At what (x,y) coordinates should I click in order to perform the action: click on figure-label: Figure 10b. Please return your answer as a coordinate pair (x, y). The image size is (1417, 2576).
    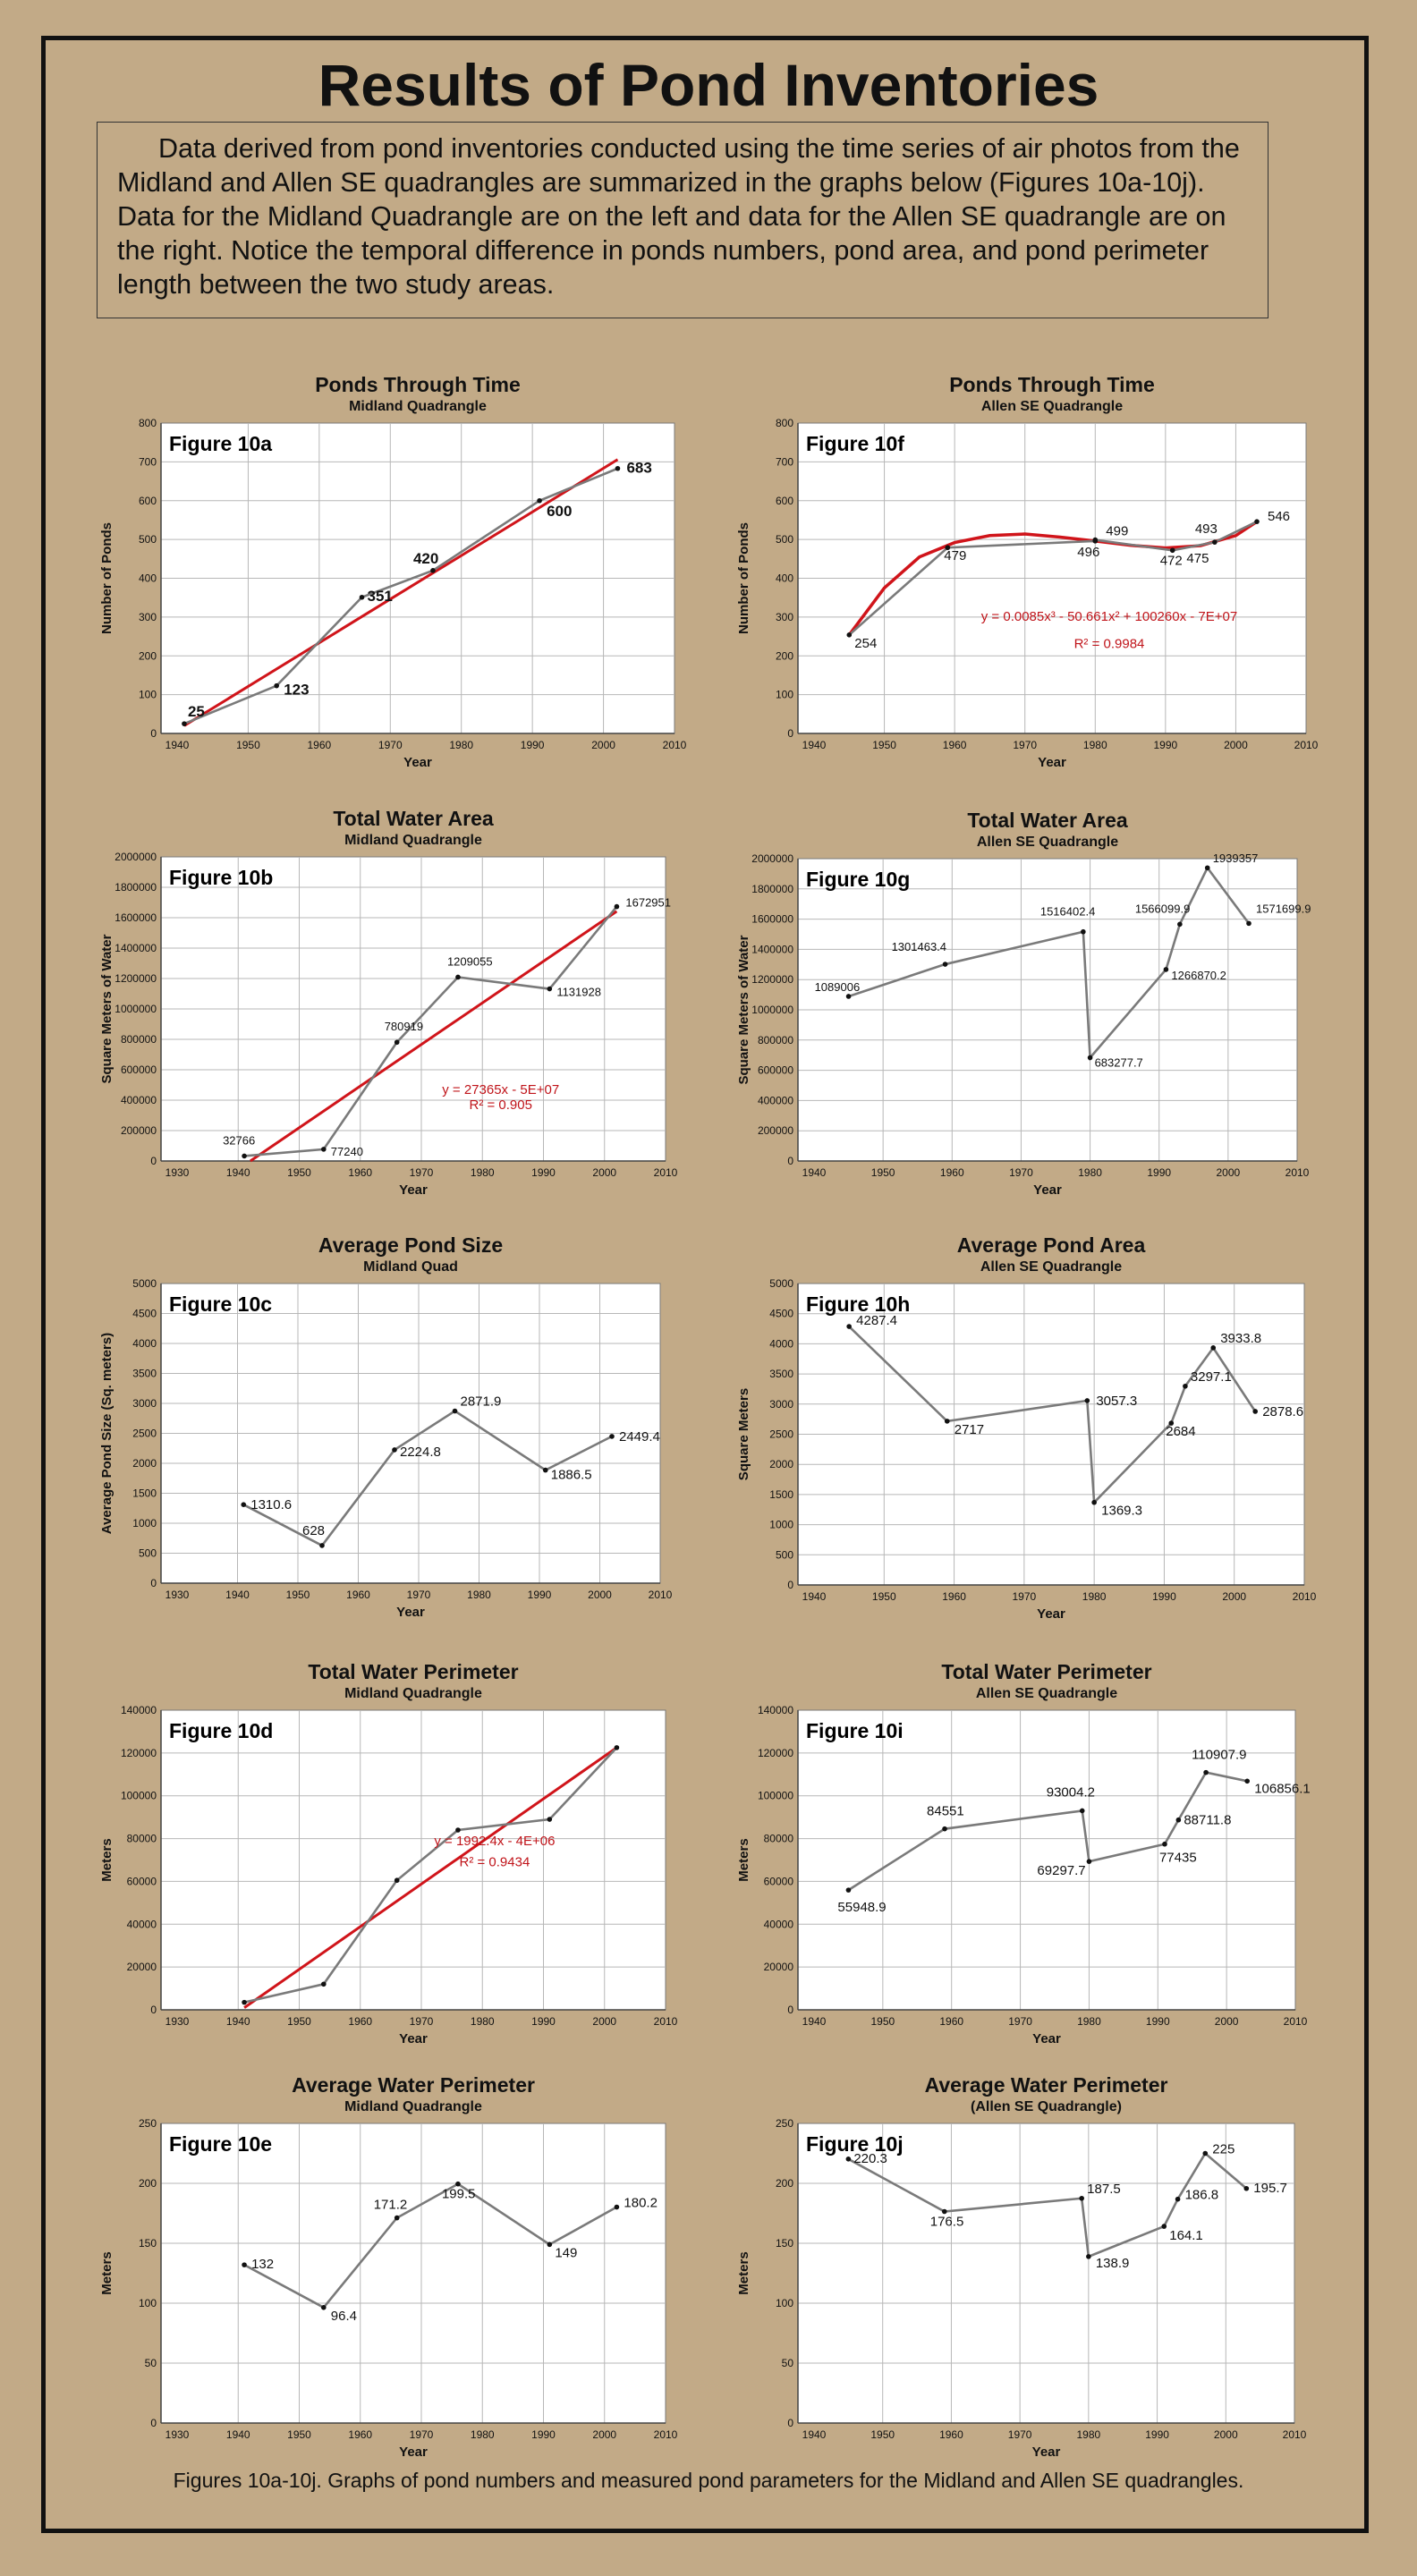
    Looking at the image, I should click on (221, 877).